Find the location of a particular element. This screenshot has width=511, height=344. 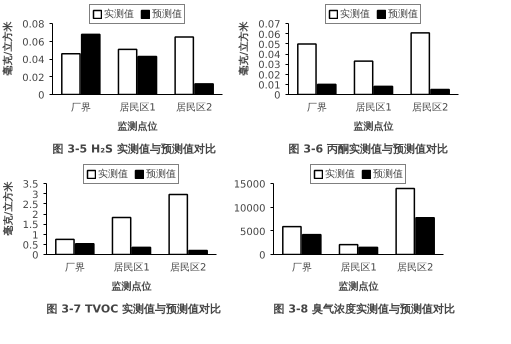

y-tick-label: 1 is located at coordinates (35, 236).